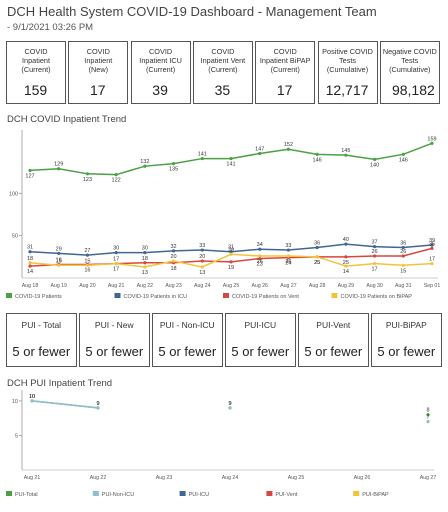  I want to click on data-label-covid-19-patients-on-vent: 19, so click(231, 268).